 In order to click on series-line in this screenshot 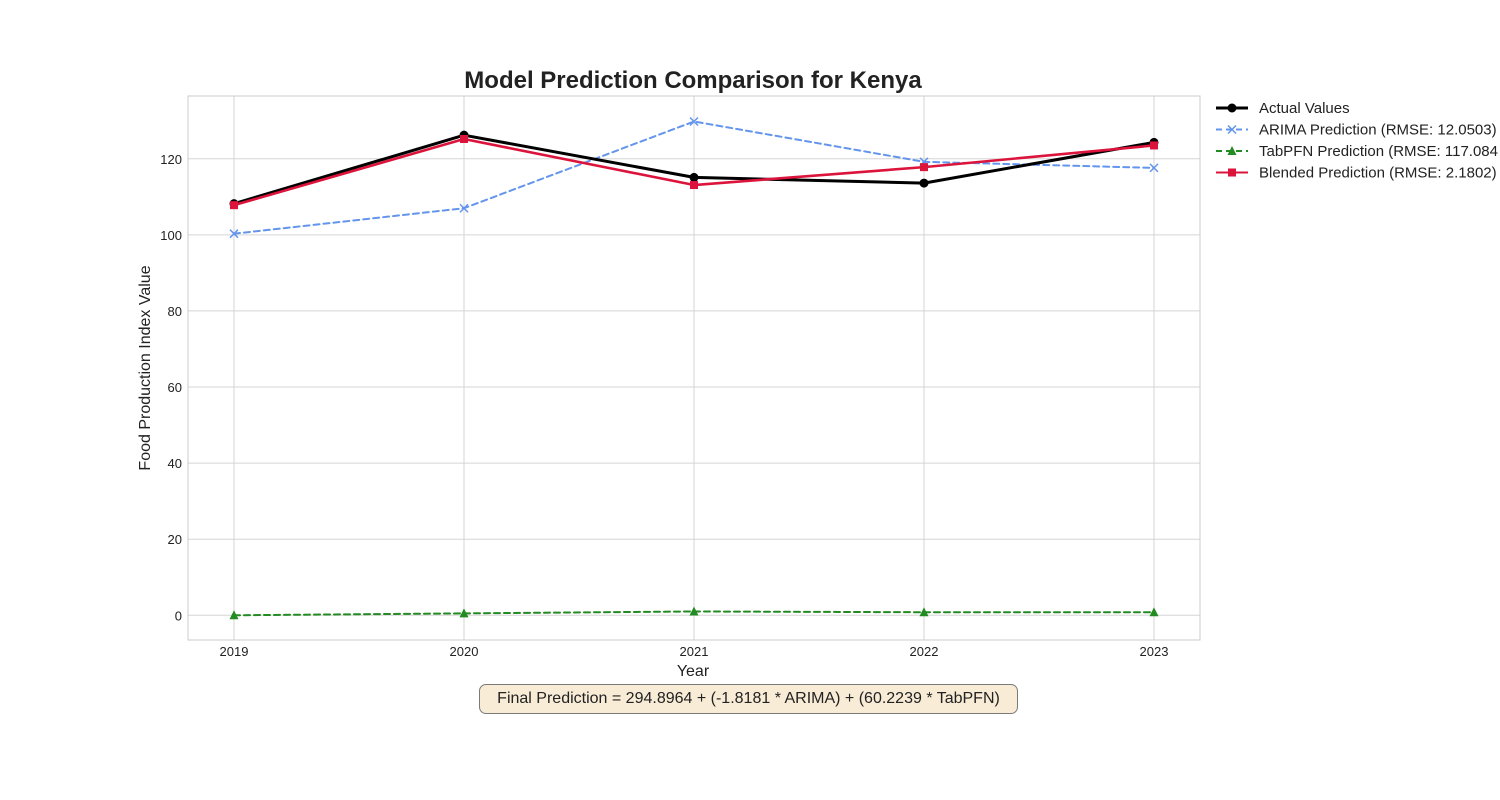, I will do `click(694, 177)`.